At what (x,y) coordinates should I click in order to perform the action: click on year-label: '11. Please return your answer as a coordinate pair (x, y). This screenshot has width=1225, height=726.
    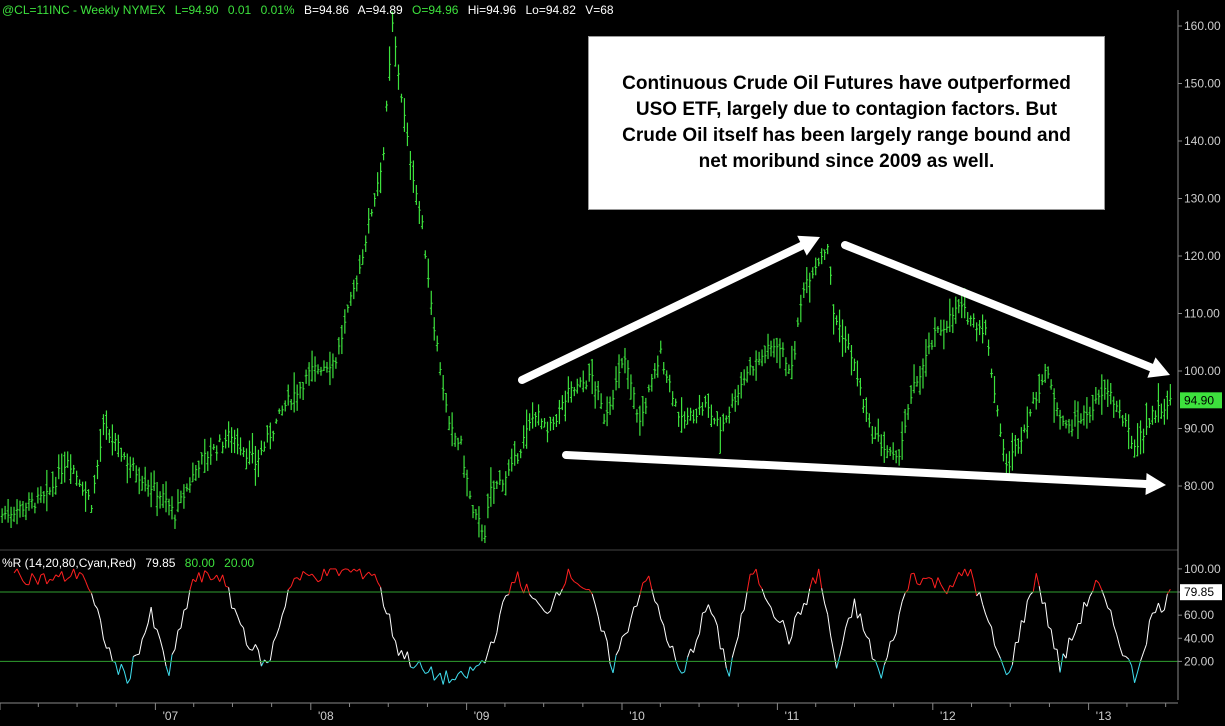
    Looking at the image, I should click on (792, 716).